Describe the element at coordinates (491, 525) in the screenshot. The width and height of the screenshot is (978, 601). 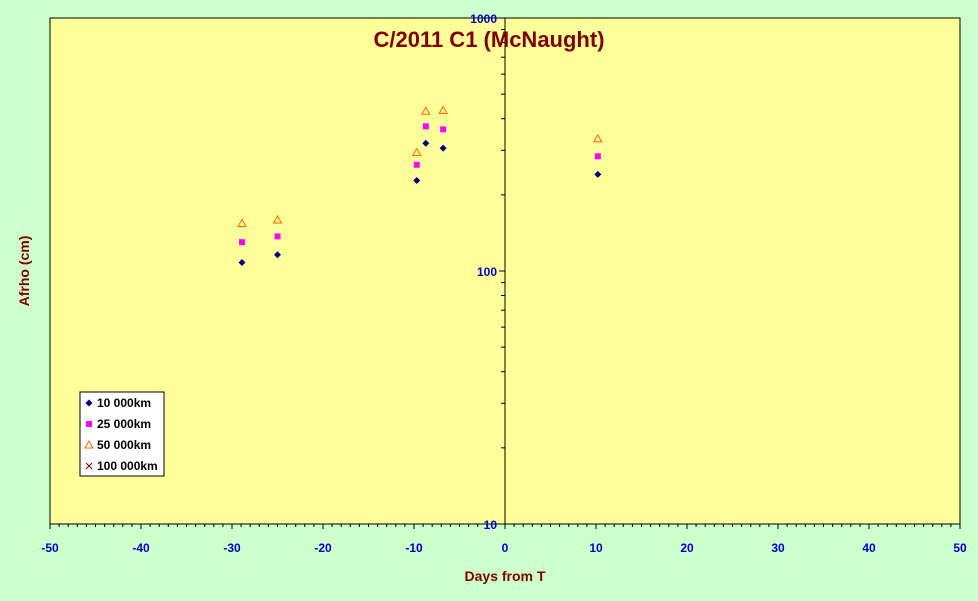
I see `y-tick-label: 10` at that location.